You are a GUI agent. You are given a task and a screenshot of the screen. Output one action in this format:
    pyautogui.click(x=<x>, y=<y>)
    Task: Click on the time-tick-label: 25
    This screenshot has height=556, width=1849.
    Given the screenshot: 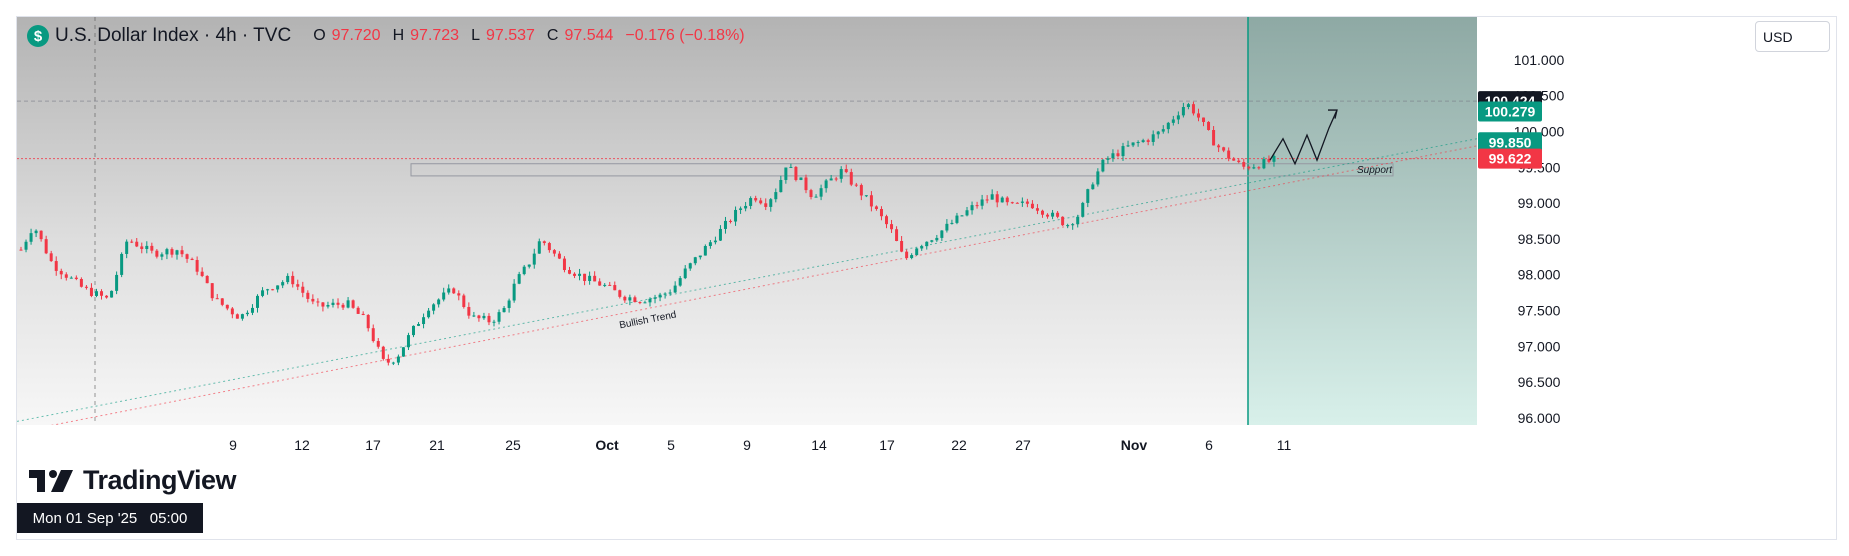 What is the action you would take?
    pyautogui.click(x=513, y=445)
    